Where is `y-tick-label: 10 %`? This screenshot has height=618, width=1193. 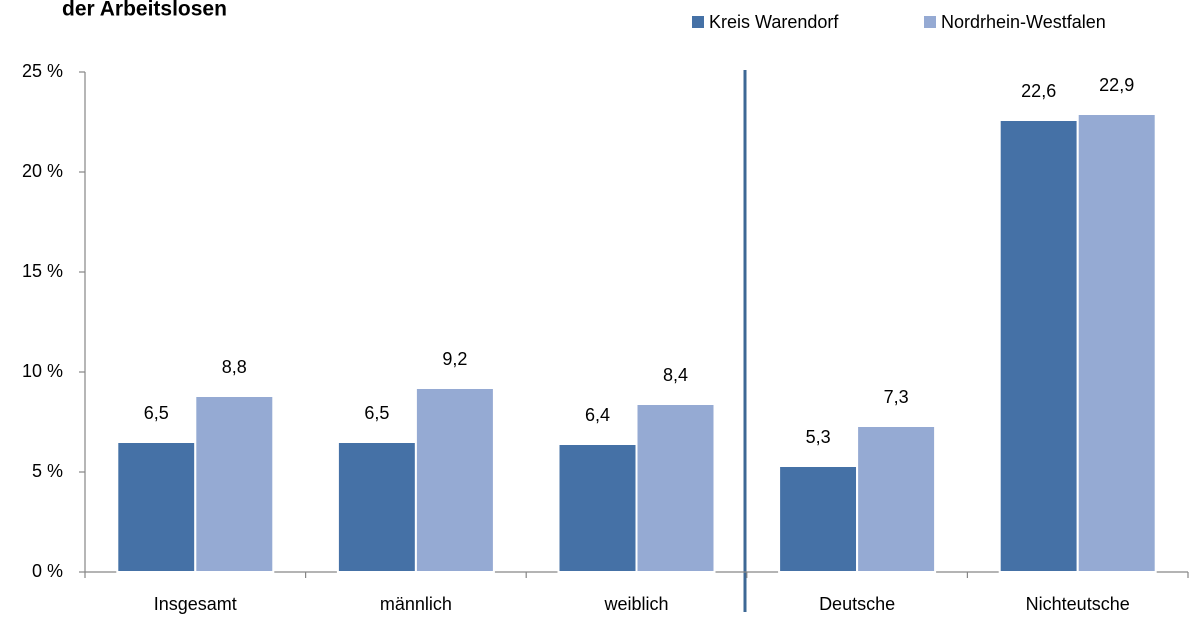 y-tick-label: 10 % is located at coordinates (42, 371).